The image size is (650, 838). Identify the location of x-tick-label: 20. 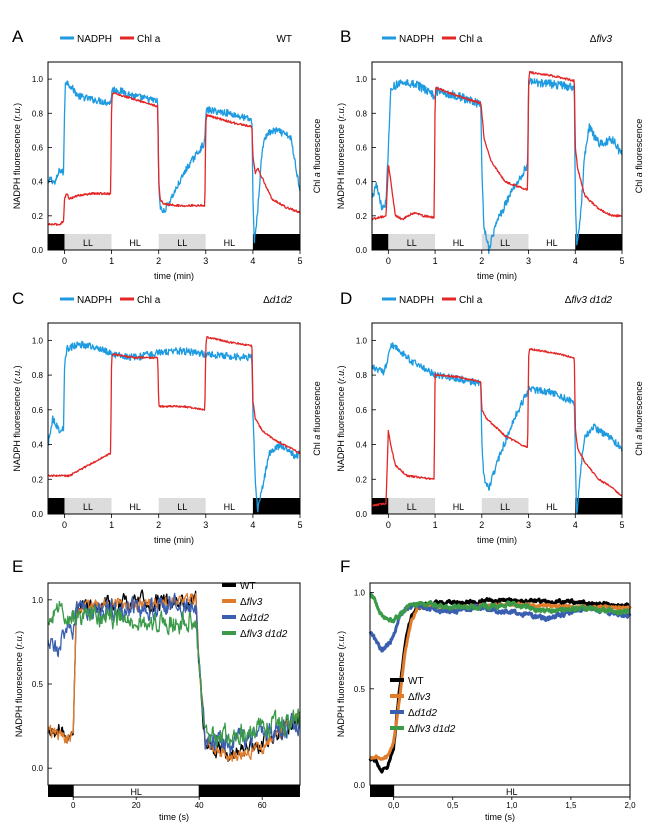
(136, 805).